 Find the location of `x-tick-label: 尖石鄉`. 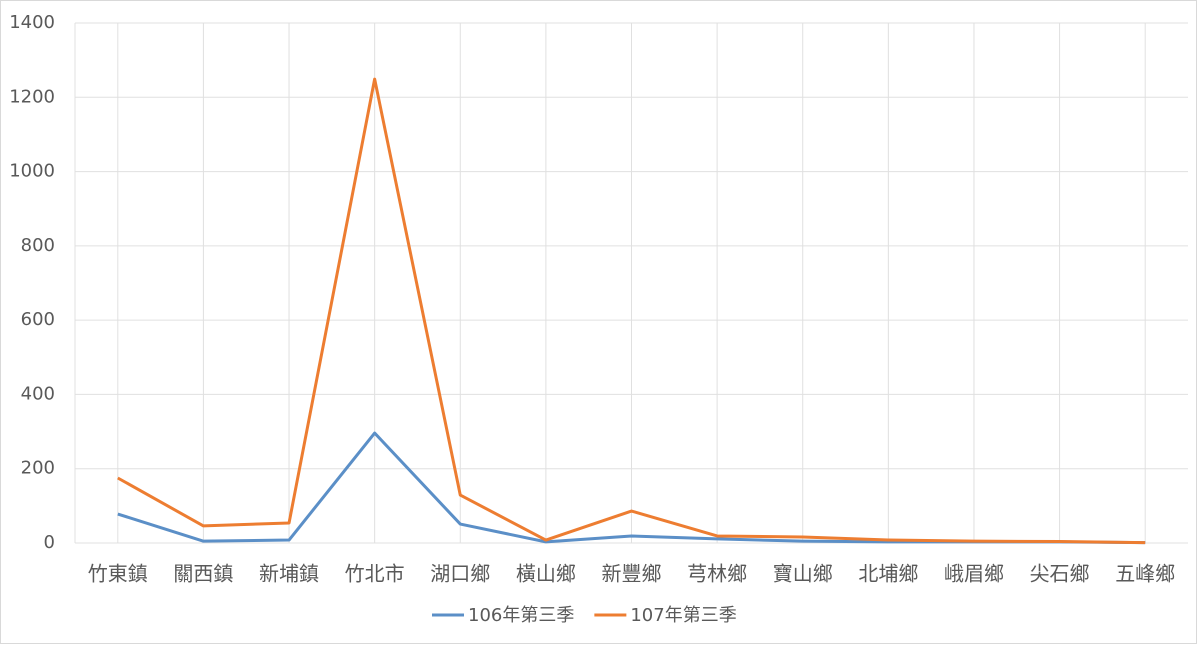

x-tick-label: 尖石鄉 is located at coordinates (1060, 574).